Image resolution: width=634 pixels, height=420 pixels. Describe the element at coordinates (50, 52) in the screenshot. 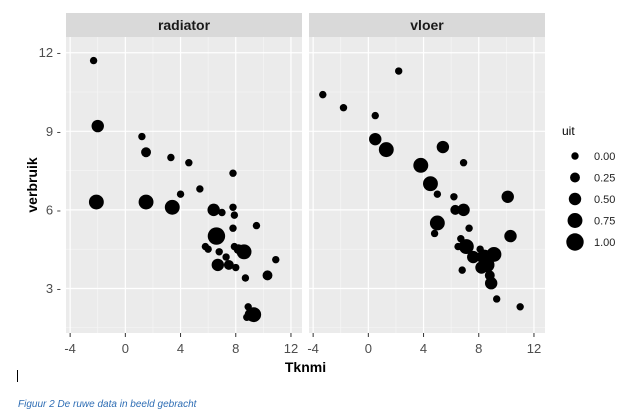

I see `y-tick-label: 12 -` at that location.